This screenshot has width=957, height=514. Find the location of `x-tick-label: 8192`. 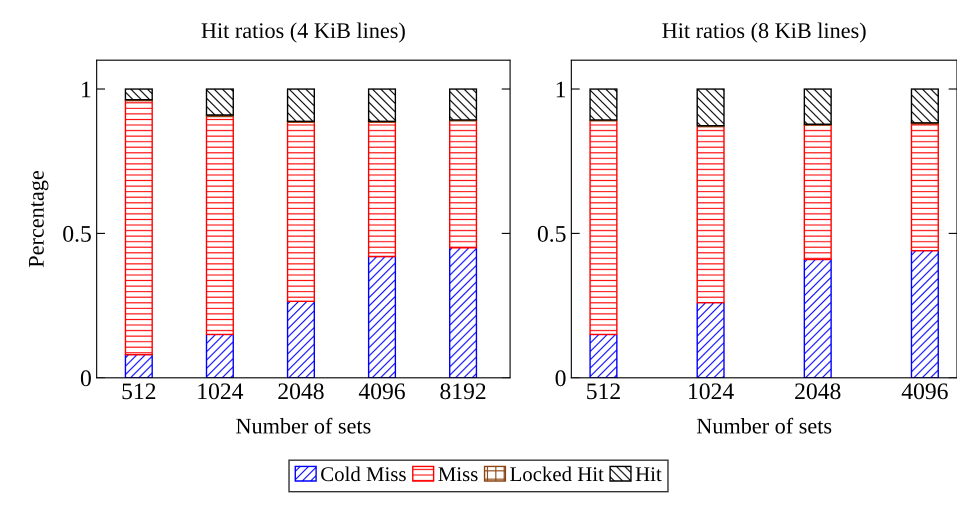

x-tick-label: 8192 is located at coordinates (463, 391).